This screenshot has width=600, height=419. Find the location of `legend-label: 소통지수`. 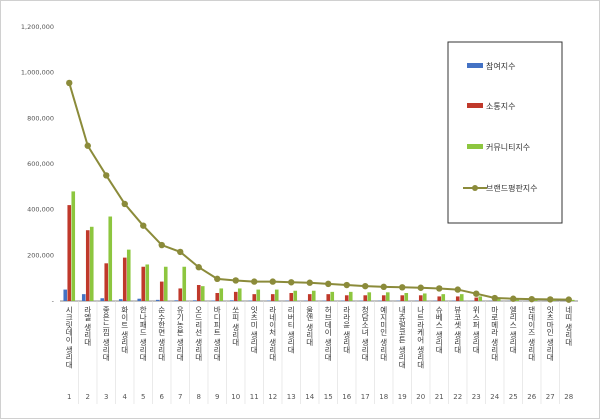

legend-label: 소통지수 is located at coordinates (500, 106).